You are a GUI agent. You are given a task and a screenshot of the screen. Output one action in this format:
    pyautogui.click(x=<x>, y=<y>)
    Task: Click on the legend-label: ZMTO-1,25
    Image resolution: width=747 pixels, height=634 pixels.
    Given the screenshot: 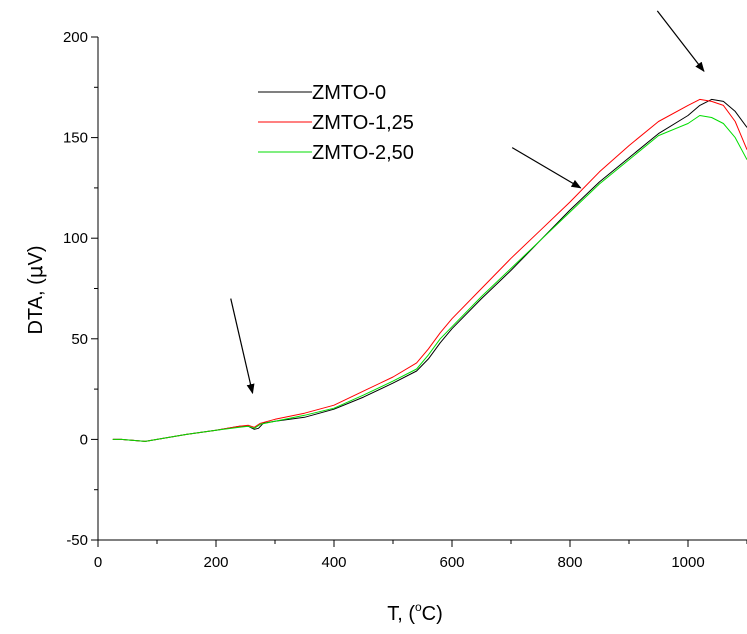 What is the action you would take?
    pyautogui.click(x=363, y=123)
    